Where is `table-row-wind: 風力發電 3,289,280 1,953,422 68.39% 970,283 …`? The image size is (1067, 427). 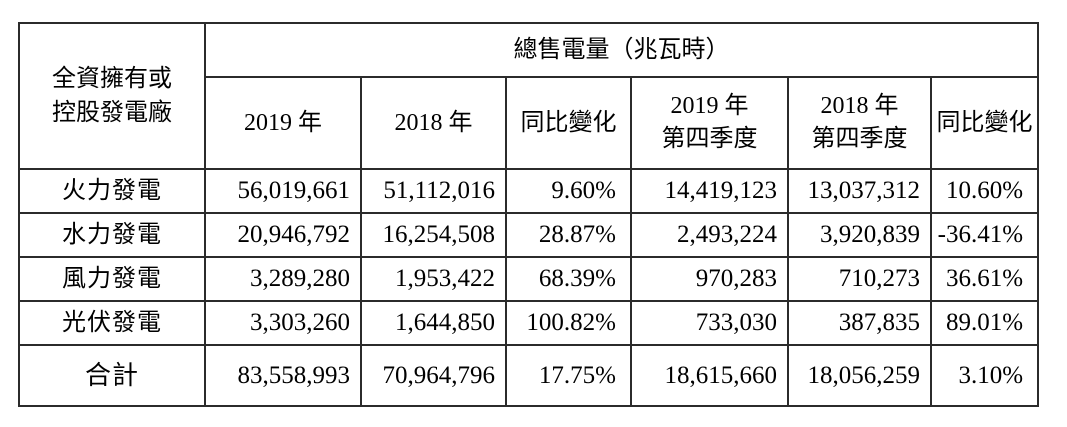 table-row-wind: 風力發電 3,289,280 1,953,422 68.39% 970,283 … is located at coordinates (529, 279).